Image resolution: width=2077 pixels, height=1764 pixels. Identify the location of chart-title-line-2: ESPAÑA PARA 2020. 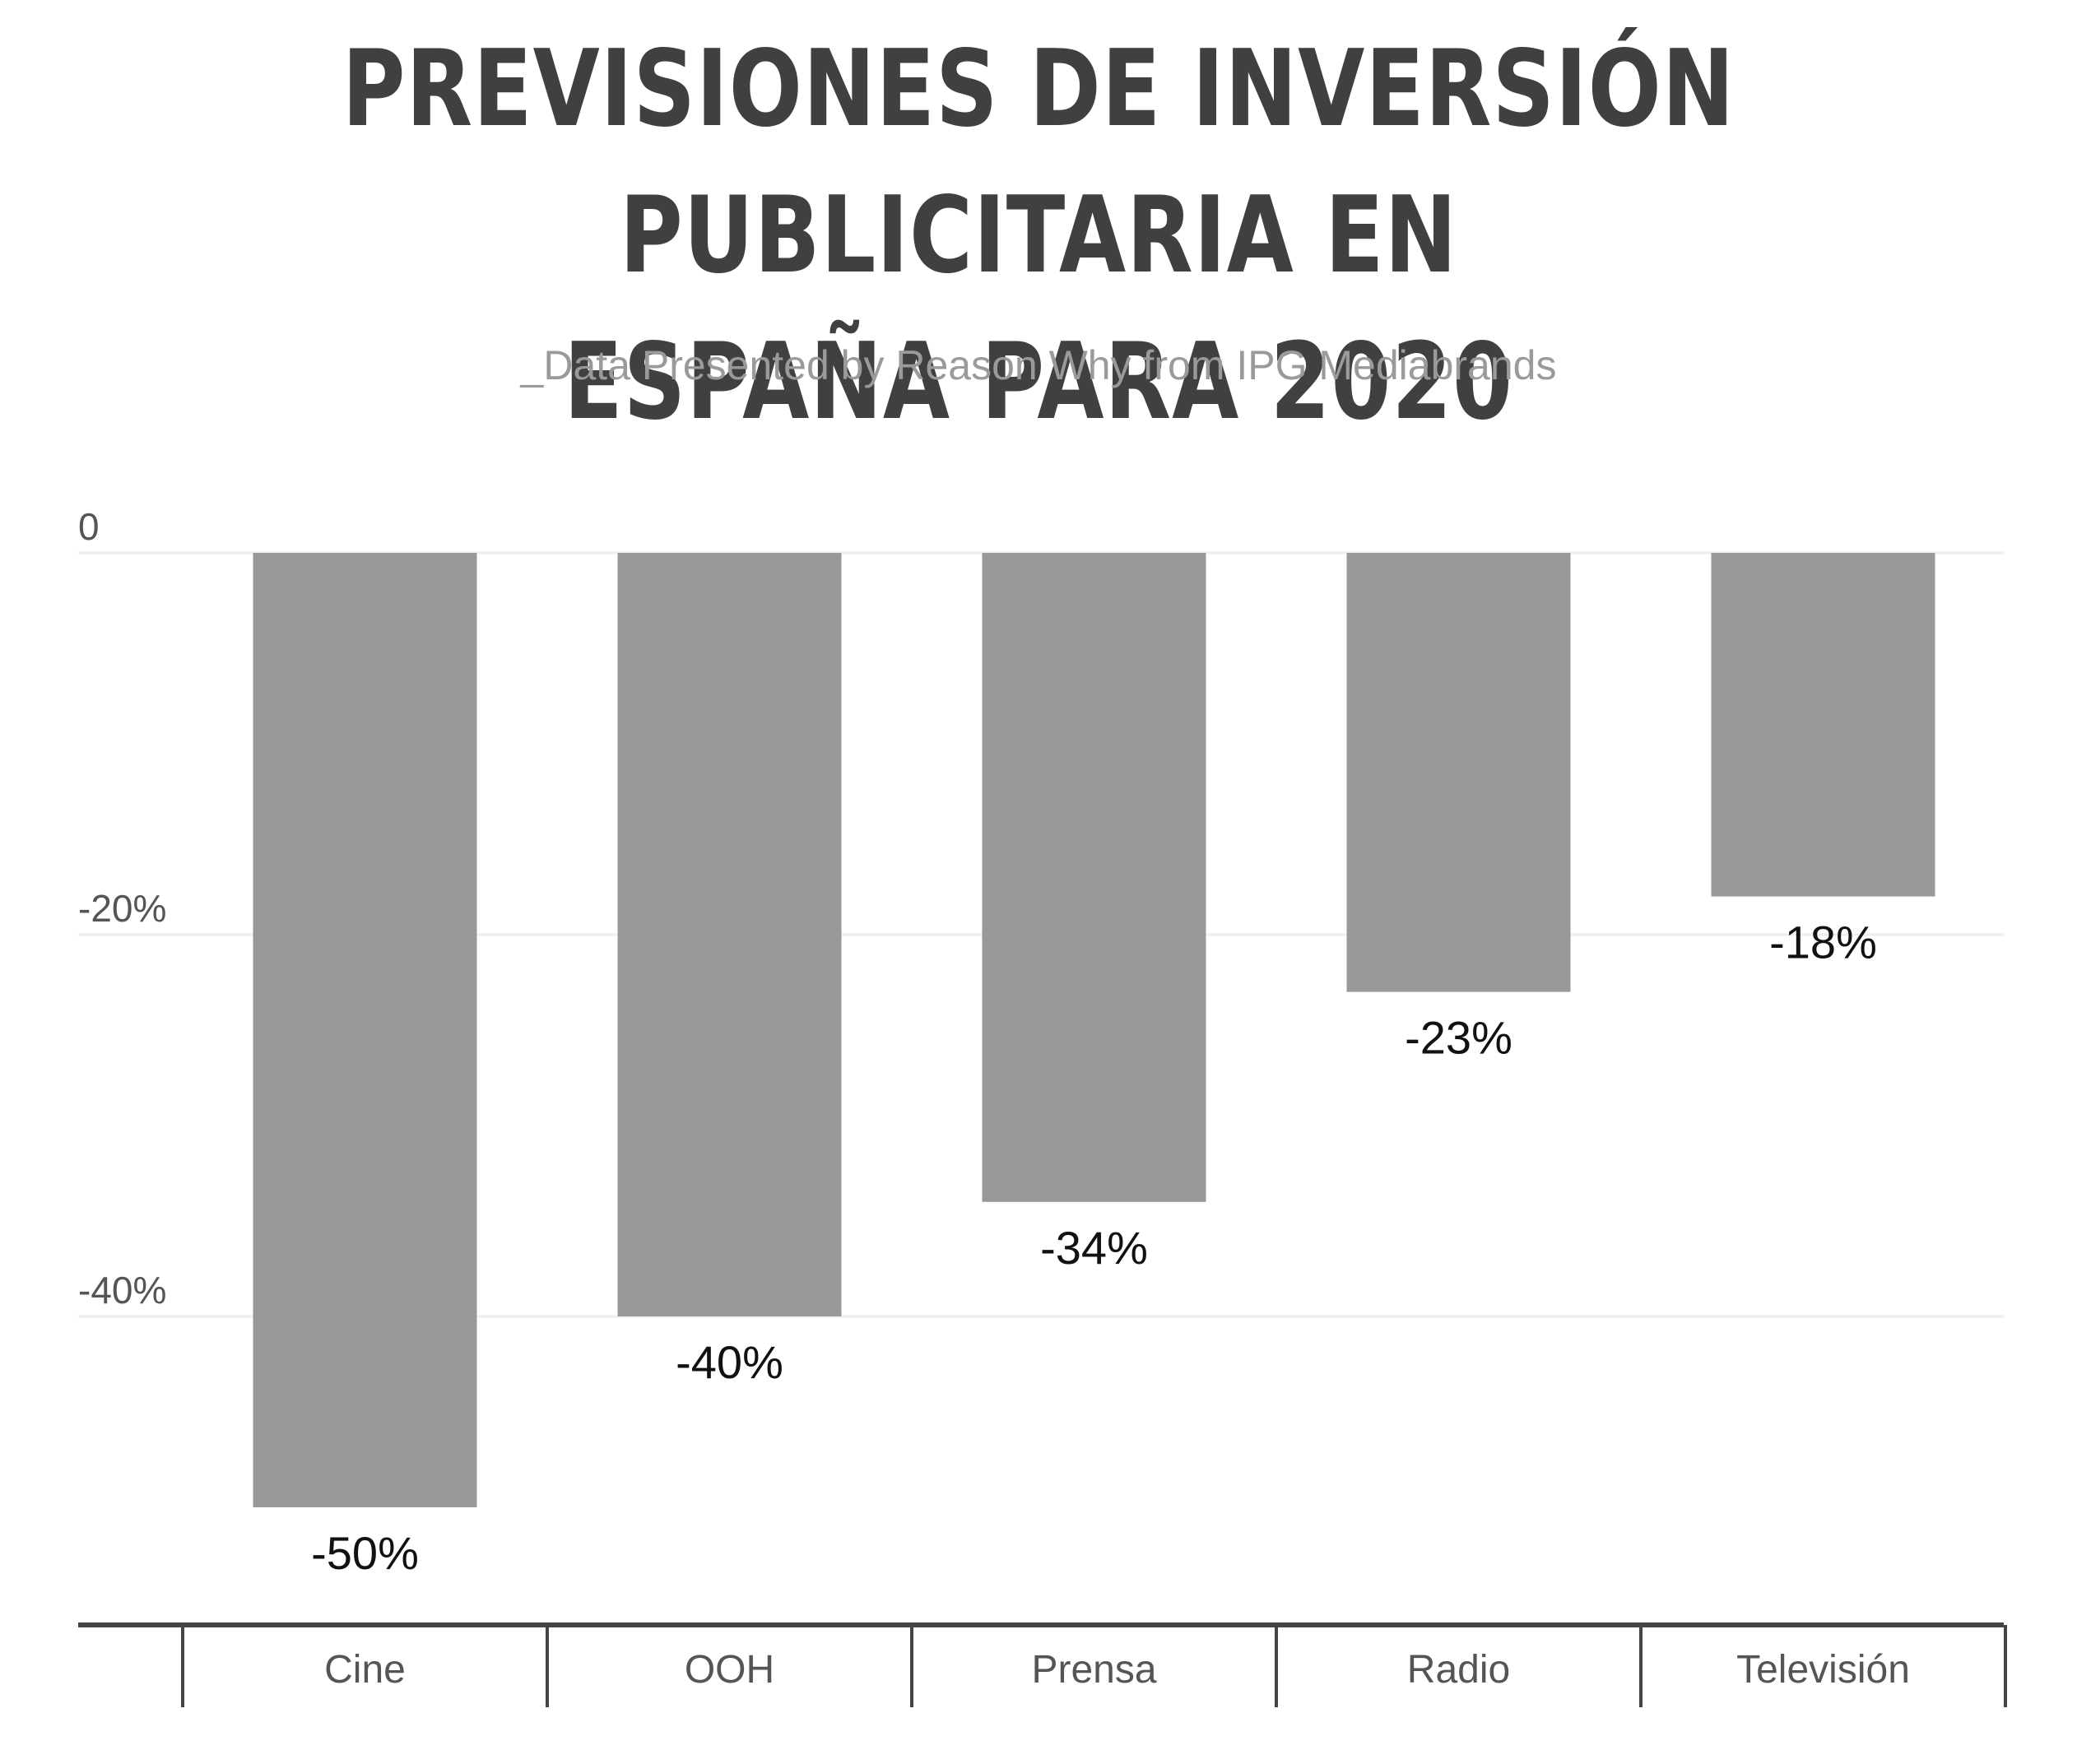
(1038, 382).